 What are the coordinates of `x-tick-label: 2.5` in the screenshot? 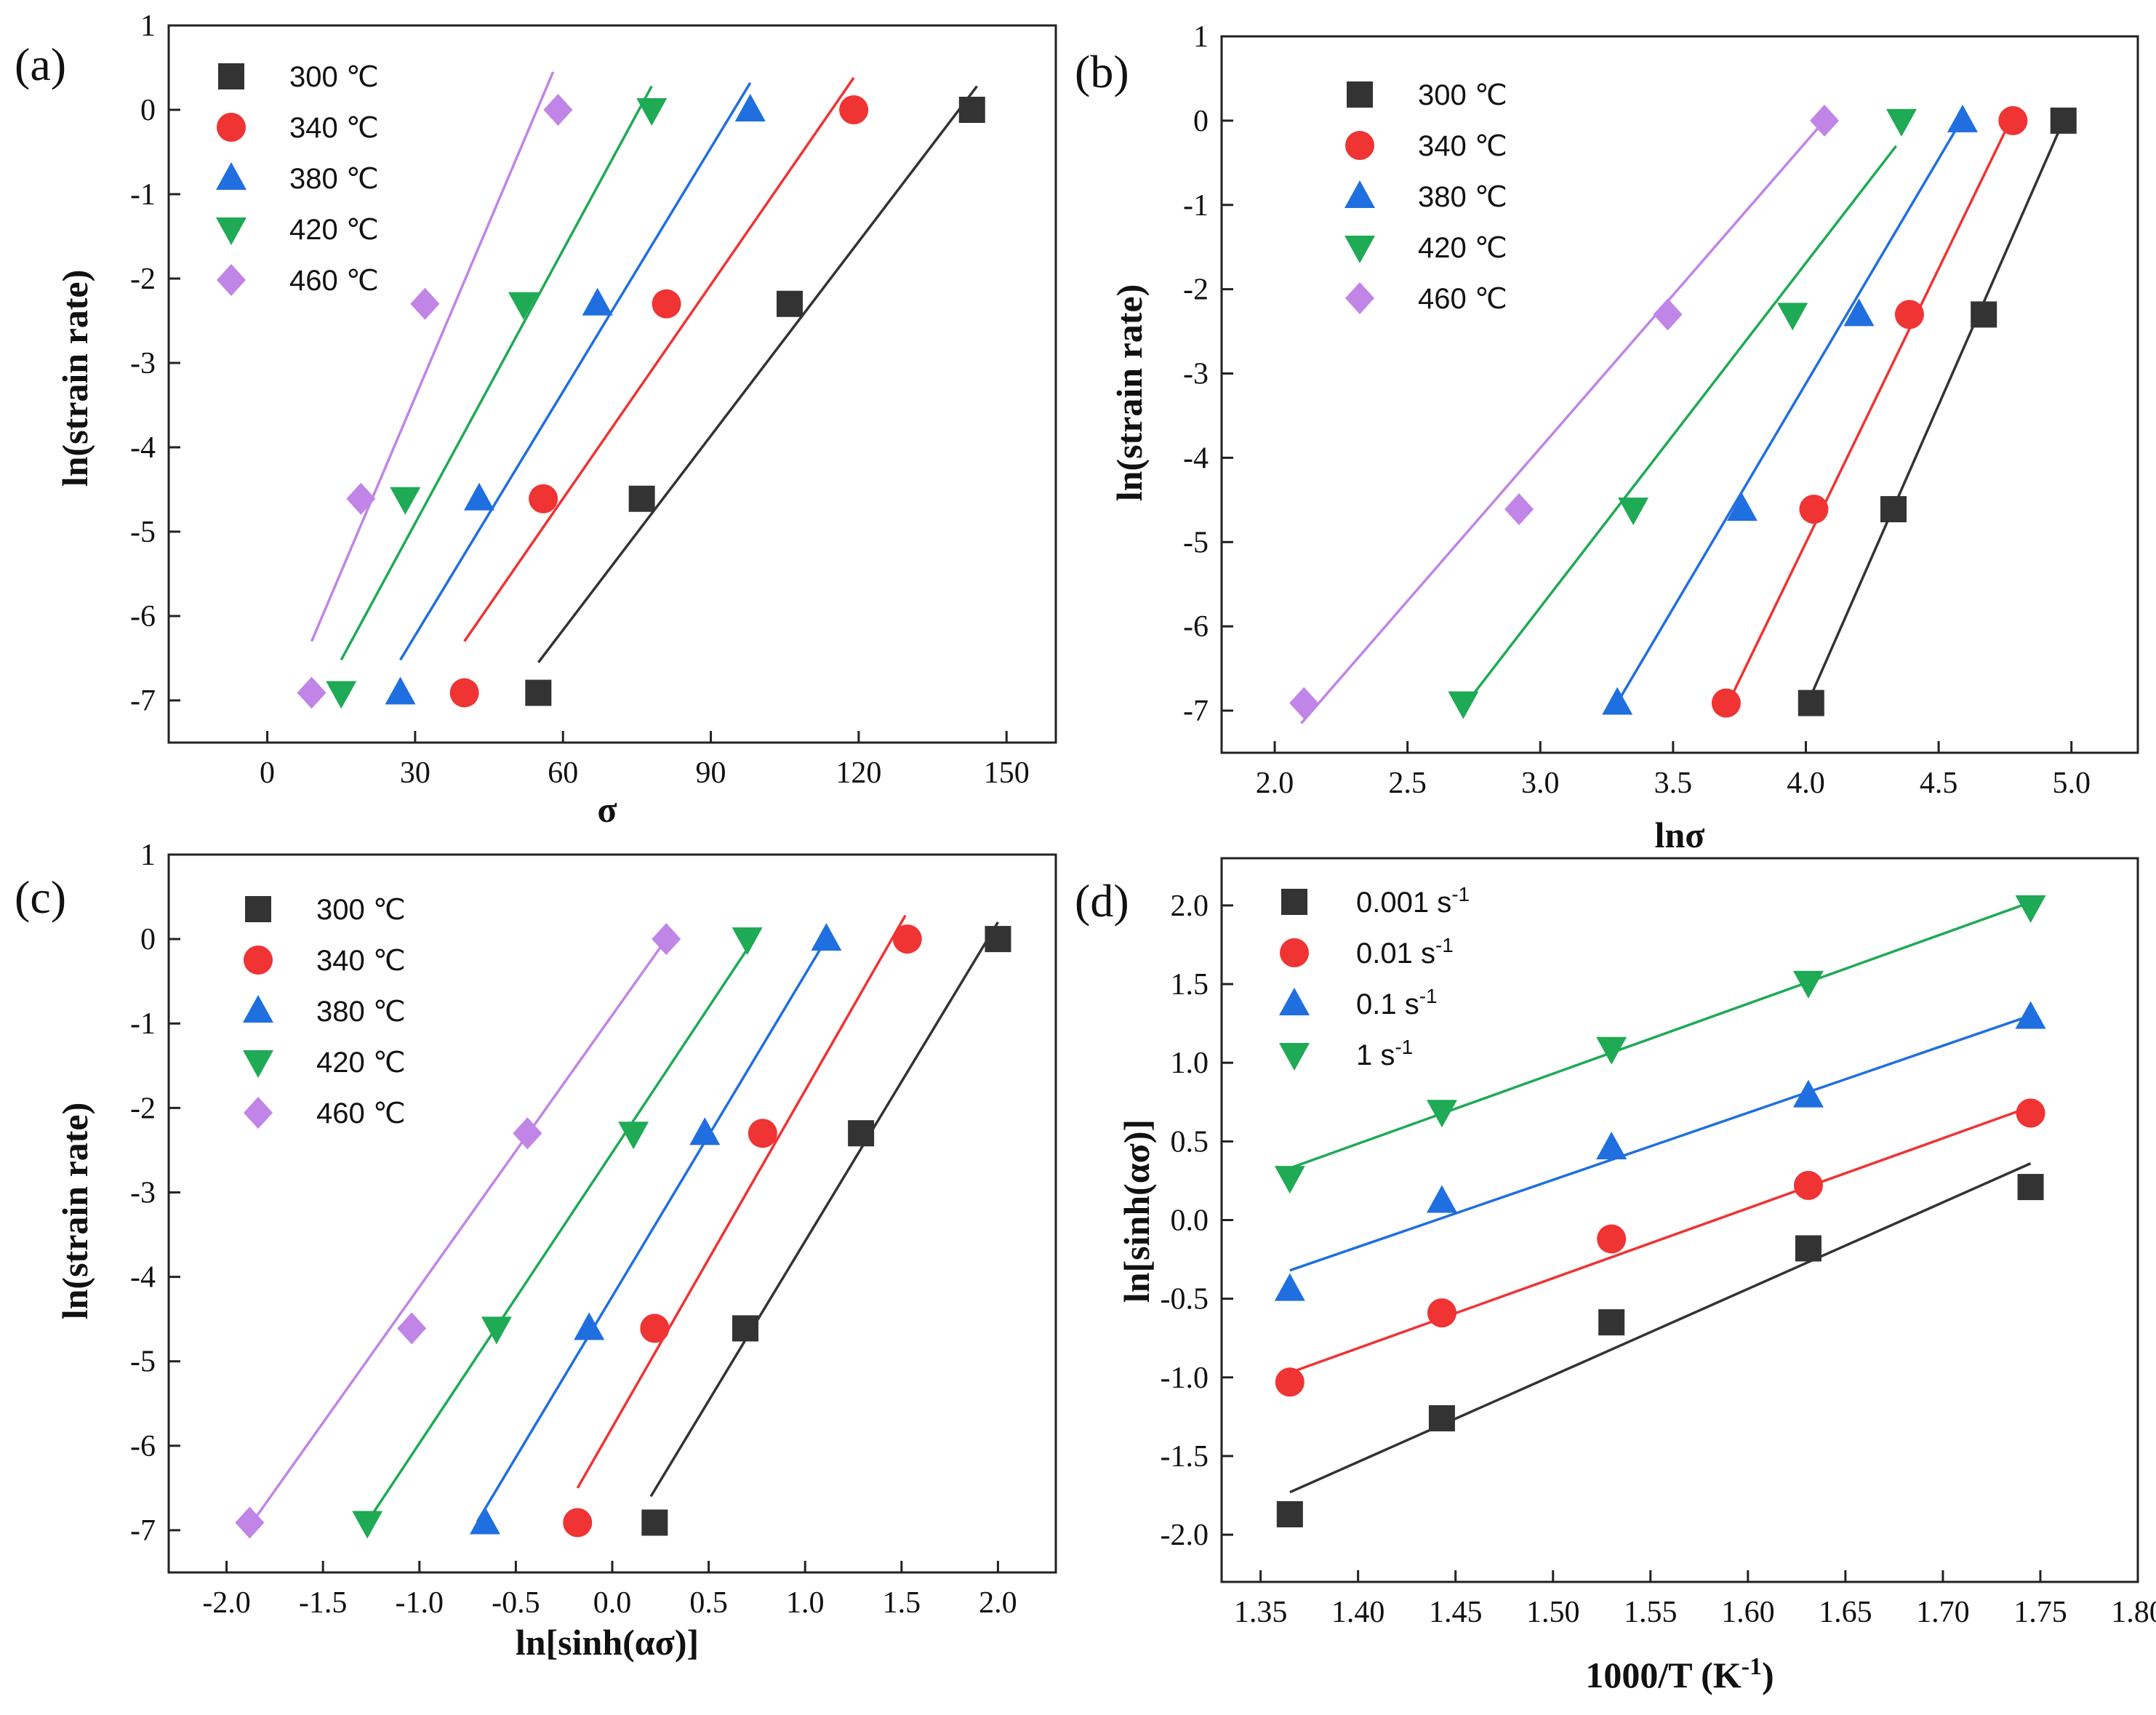 It's located at (1407, 784).